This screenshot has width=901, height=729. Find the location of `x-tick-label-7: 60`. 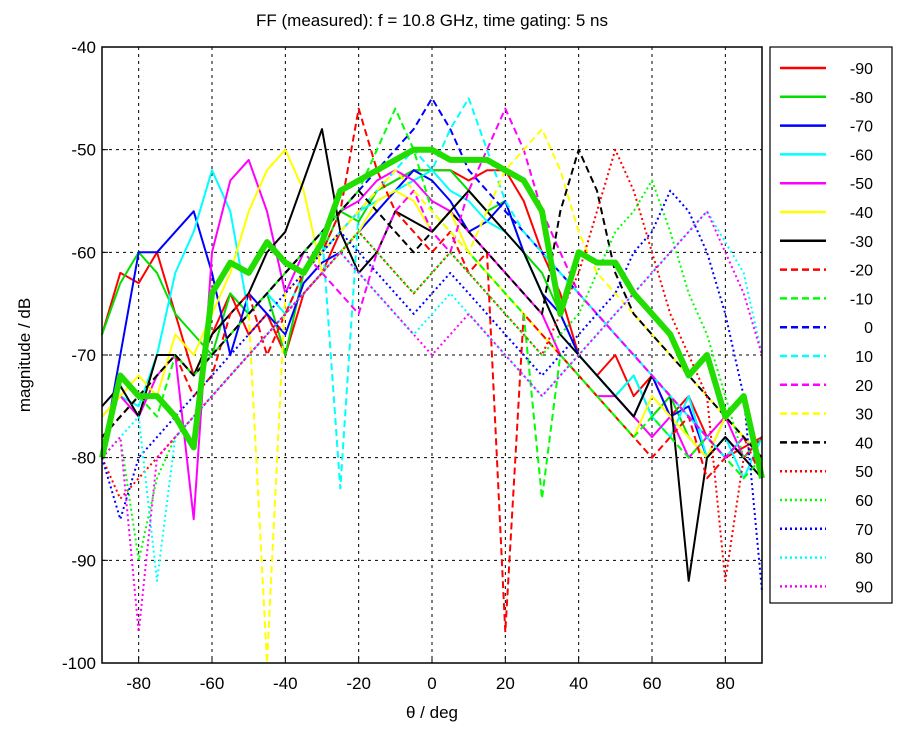

x-tick-label-7: 60 is located at coordinates (652, 683).